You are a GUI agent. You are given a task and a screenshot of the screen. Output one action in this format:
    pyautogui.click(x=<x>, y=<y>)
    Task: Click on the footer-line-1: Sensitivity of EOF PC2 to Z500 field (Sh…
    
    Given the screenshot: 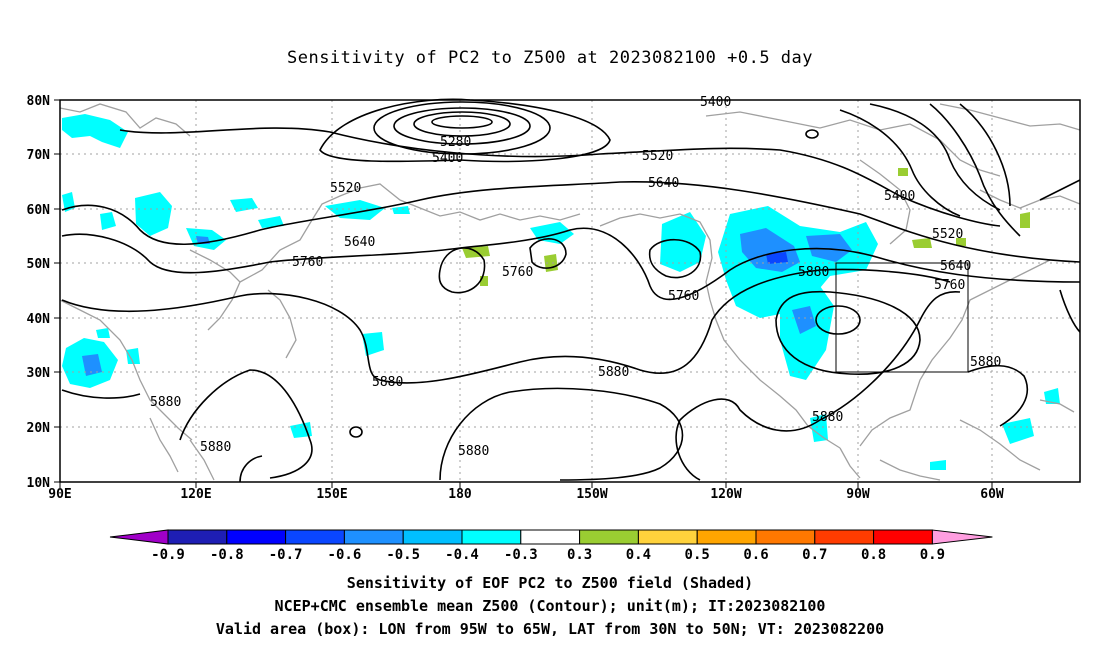 What is the action you would take?
    pyautogui.click(x=550, y=583)
    